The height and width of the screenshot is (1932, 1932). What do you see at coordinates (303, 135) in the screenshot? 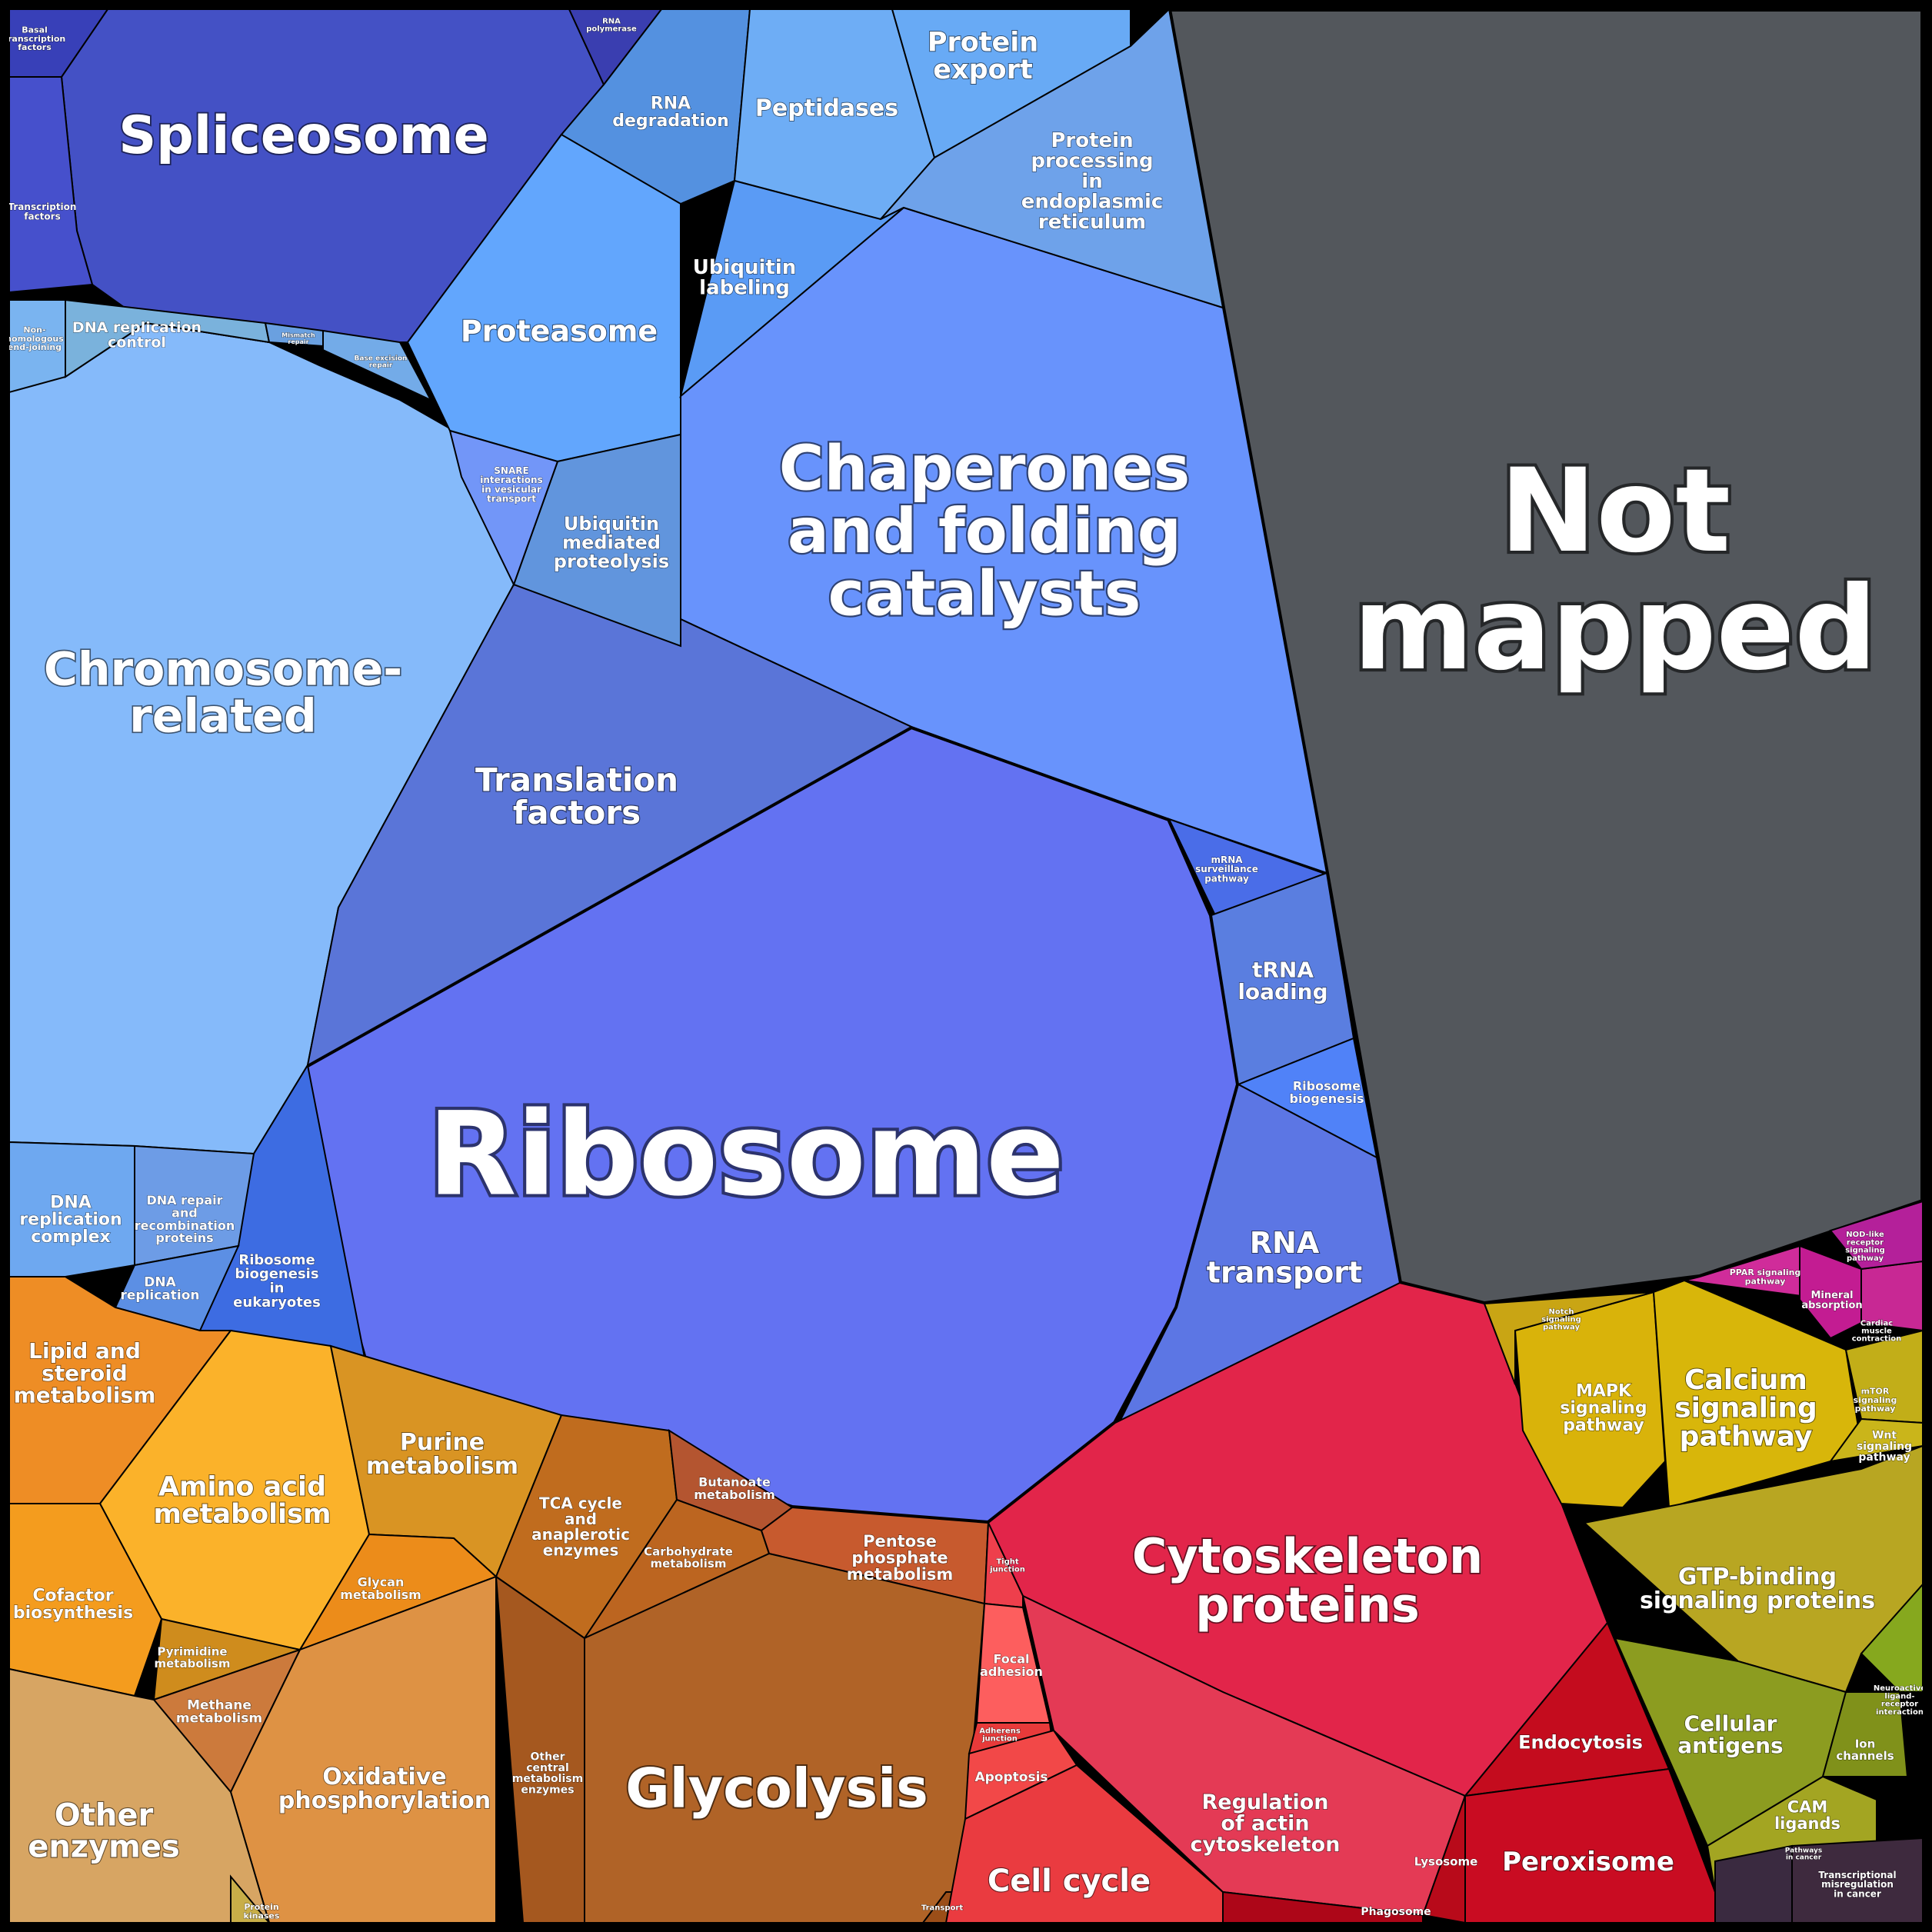
I see `spliceosome-label: Spliceosome` at bounding box center [303, 135].